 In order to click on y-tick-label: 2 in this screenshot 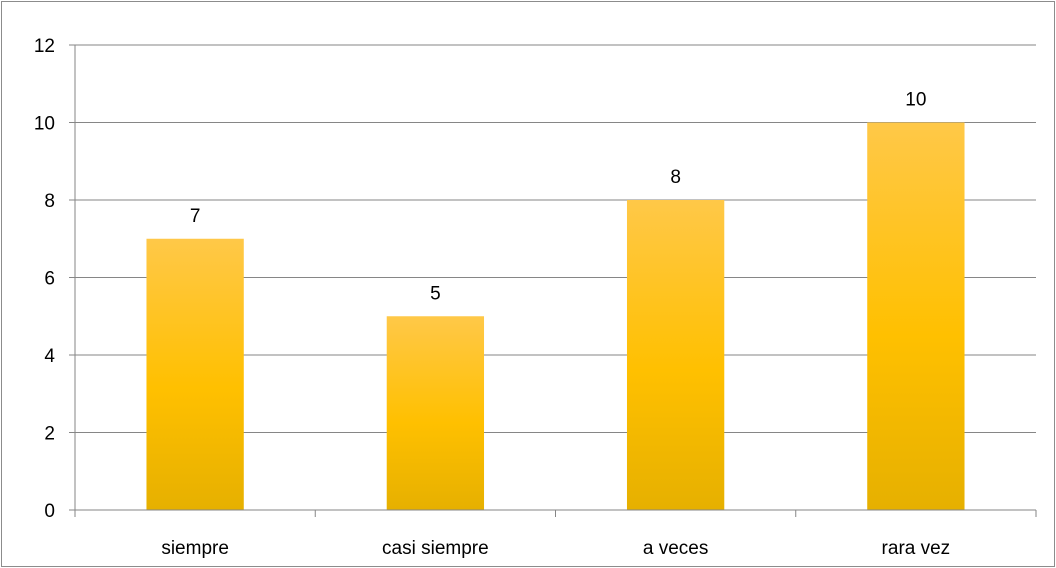, I will do `click(49, 434)`.